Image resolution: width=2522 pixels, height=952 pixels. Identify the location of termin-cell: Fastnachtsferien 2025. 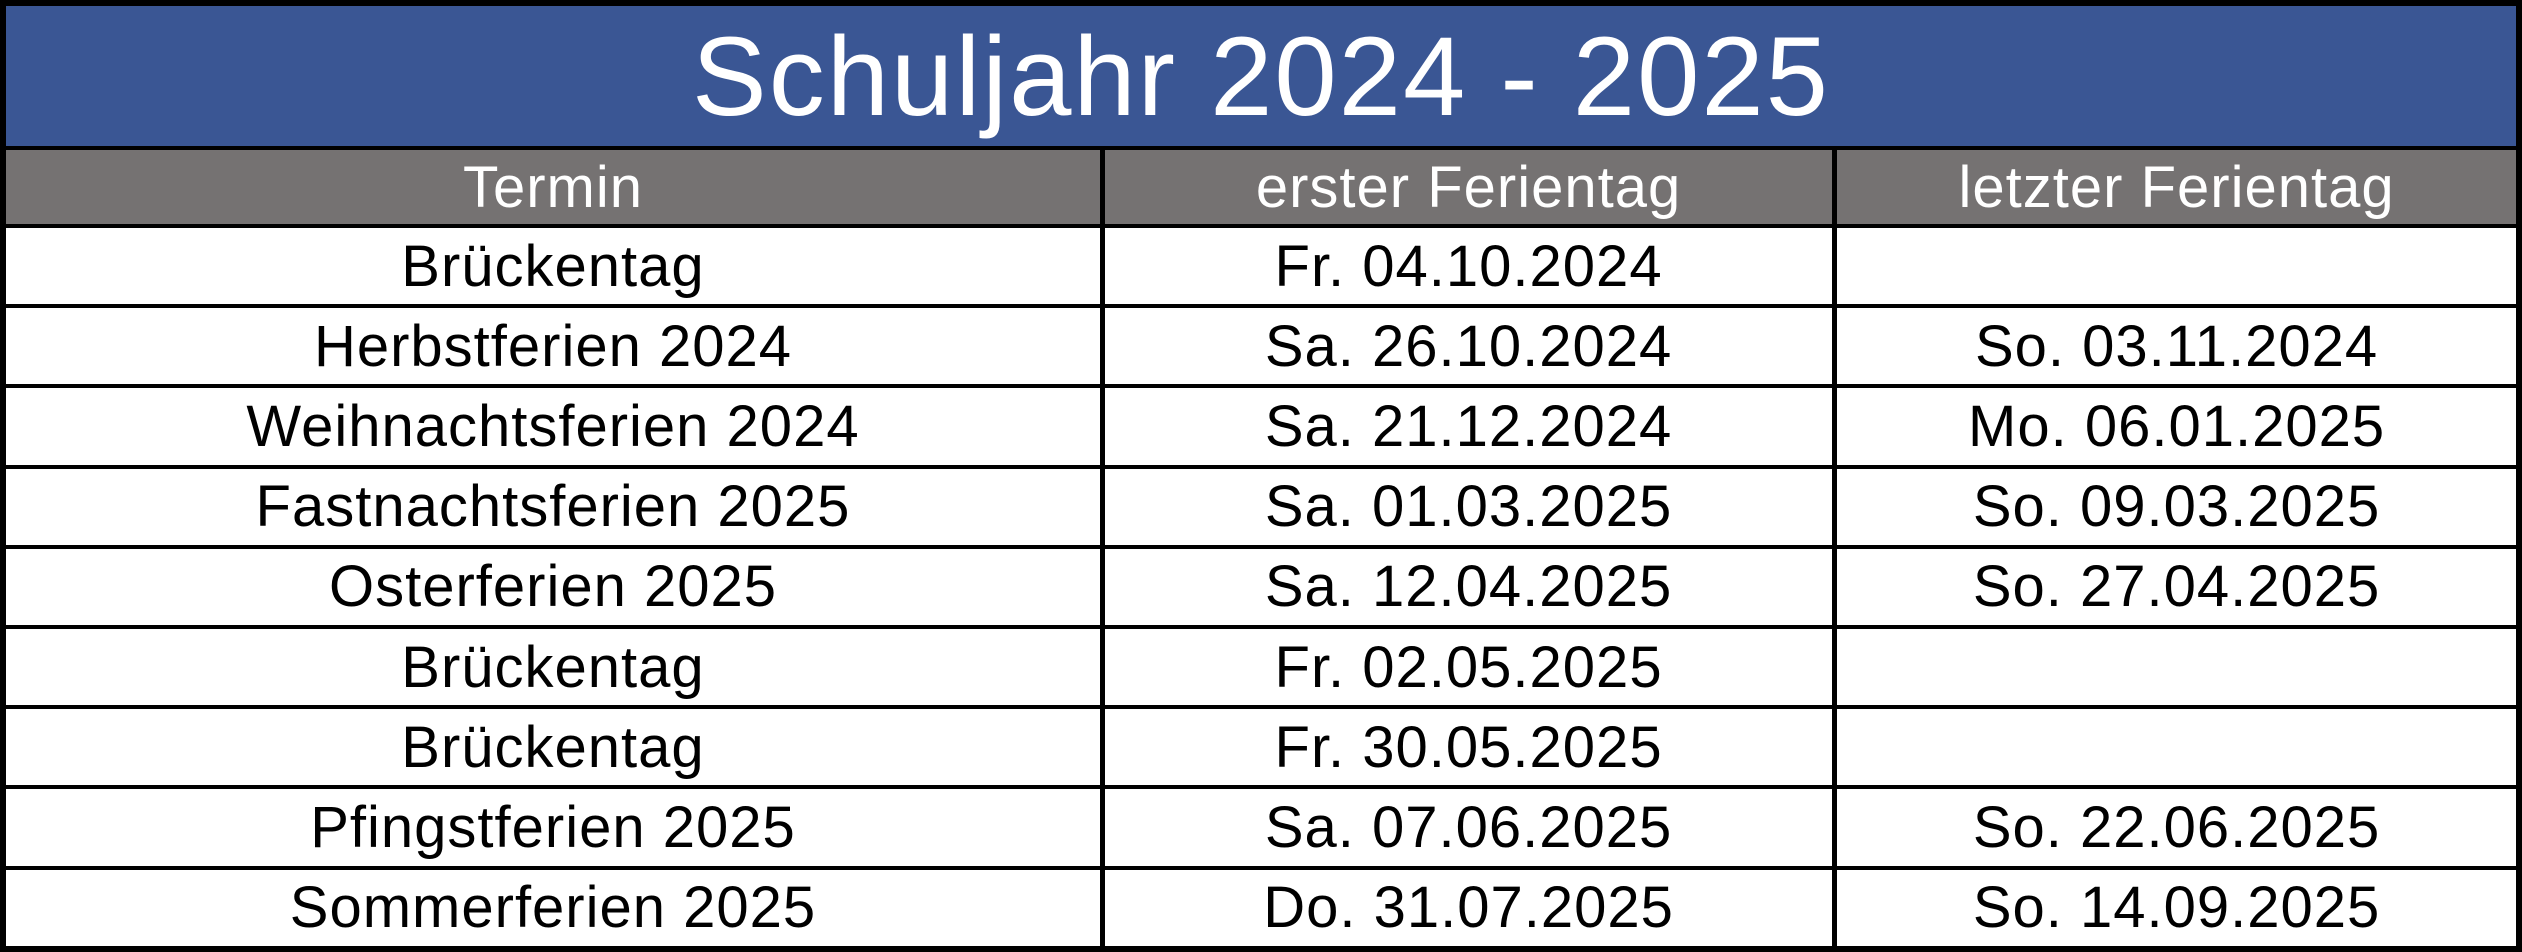
(552, 506).